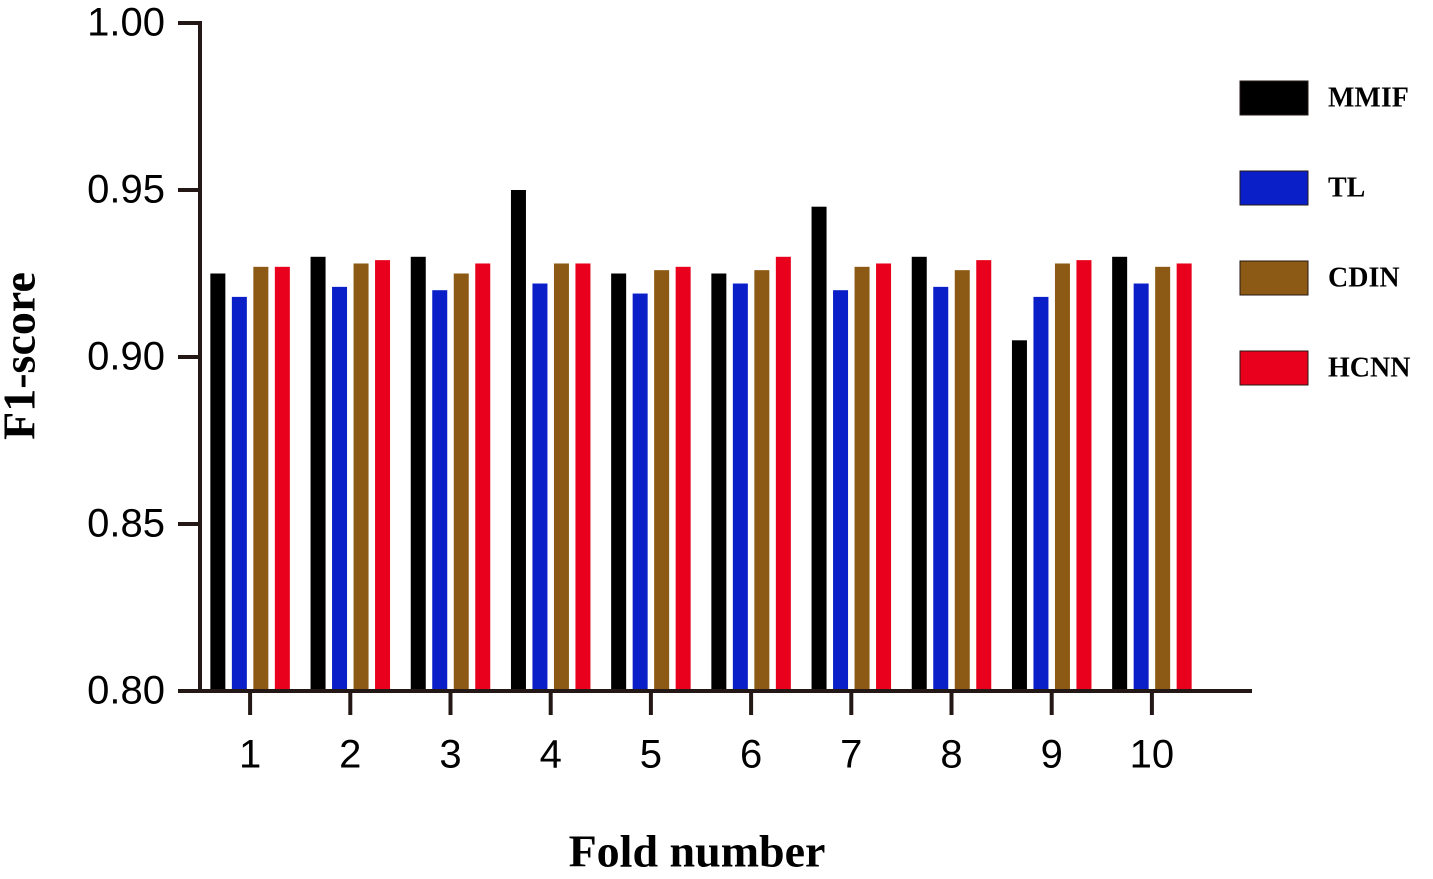 The height and width of the screenshot is (879, 1433). I want to click on y-tick-label: 0.80, so click(126, 691).